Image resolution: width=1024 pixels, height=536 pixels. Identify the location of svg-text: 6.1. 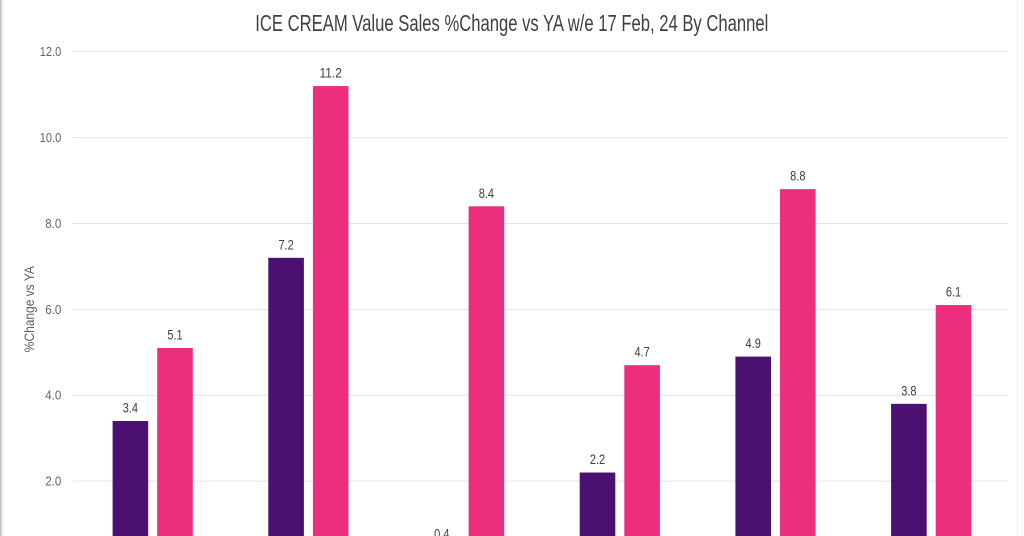
(953, 292).